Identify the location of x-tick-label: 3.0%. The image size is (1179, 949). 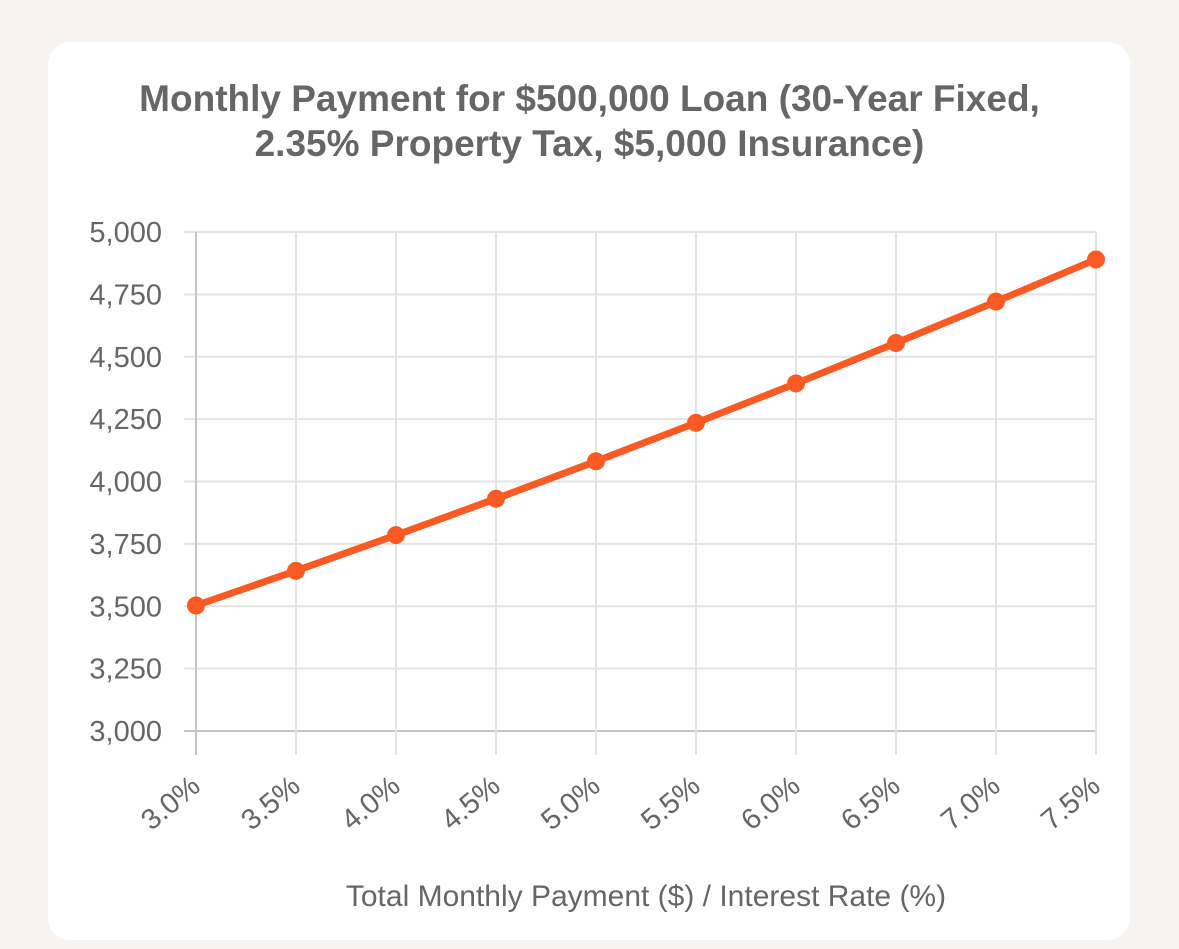
(170, 803).